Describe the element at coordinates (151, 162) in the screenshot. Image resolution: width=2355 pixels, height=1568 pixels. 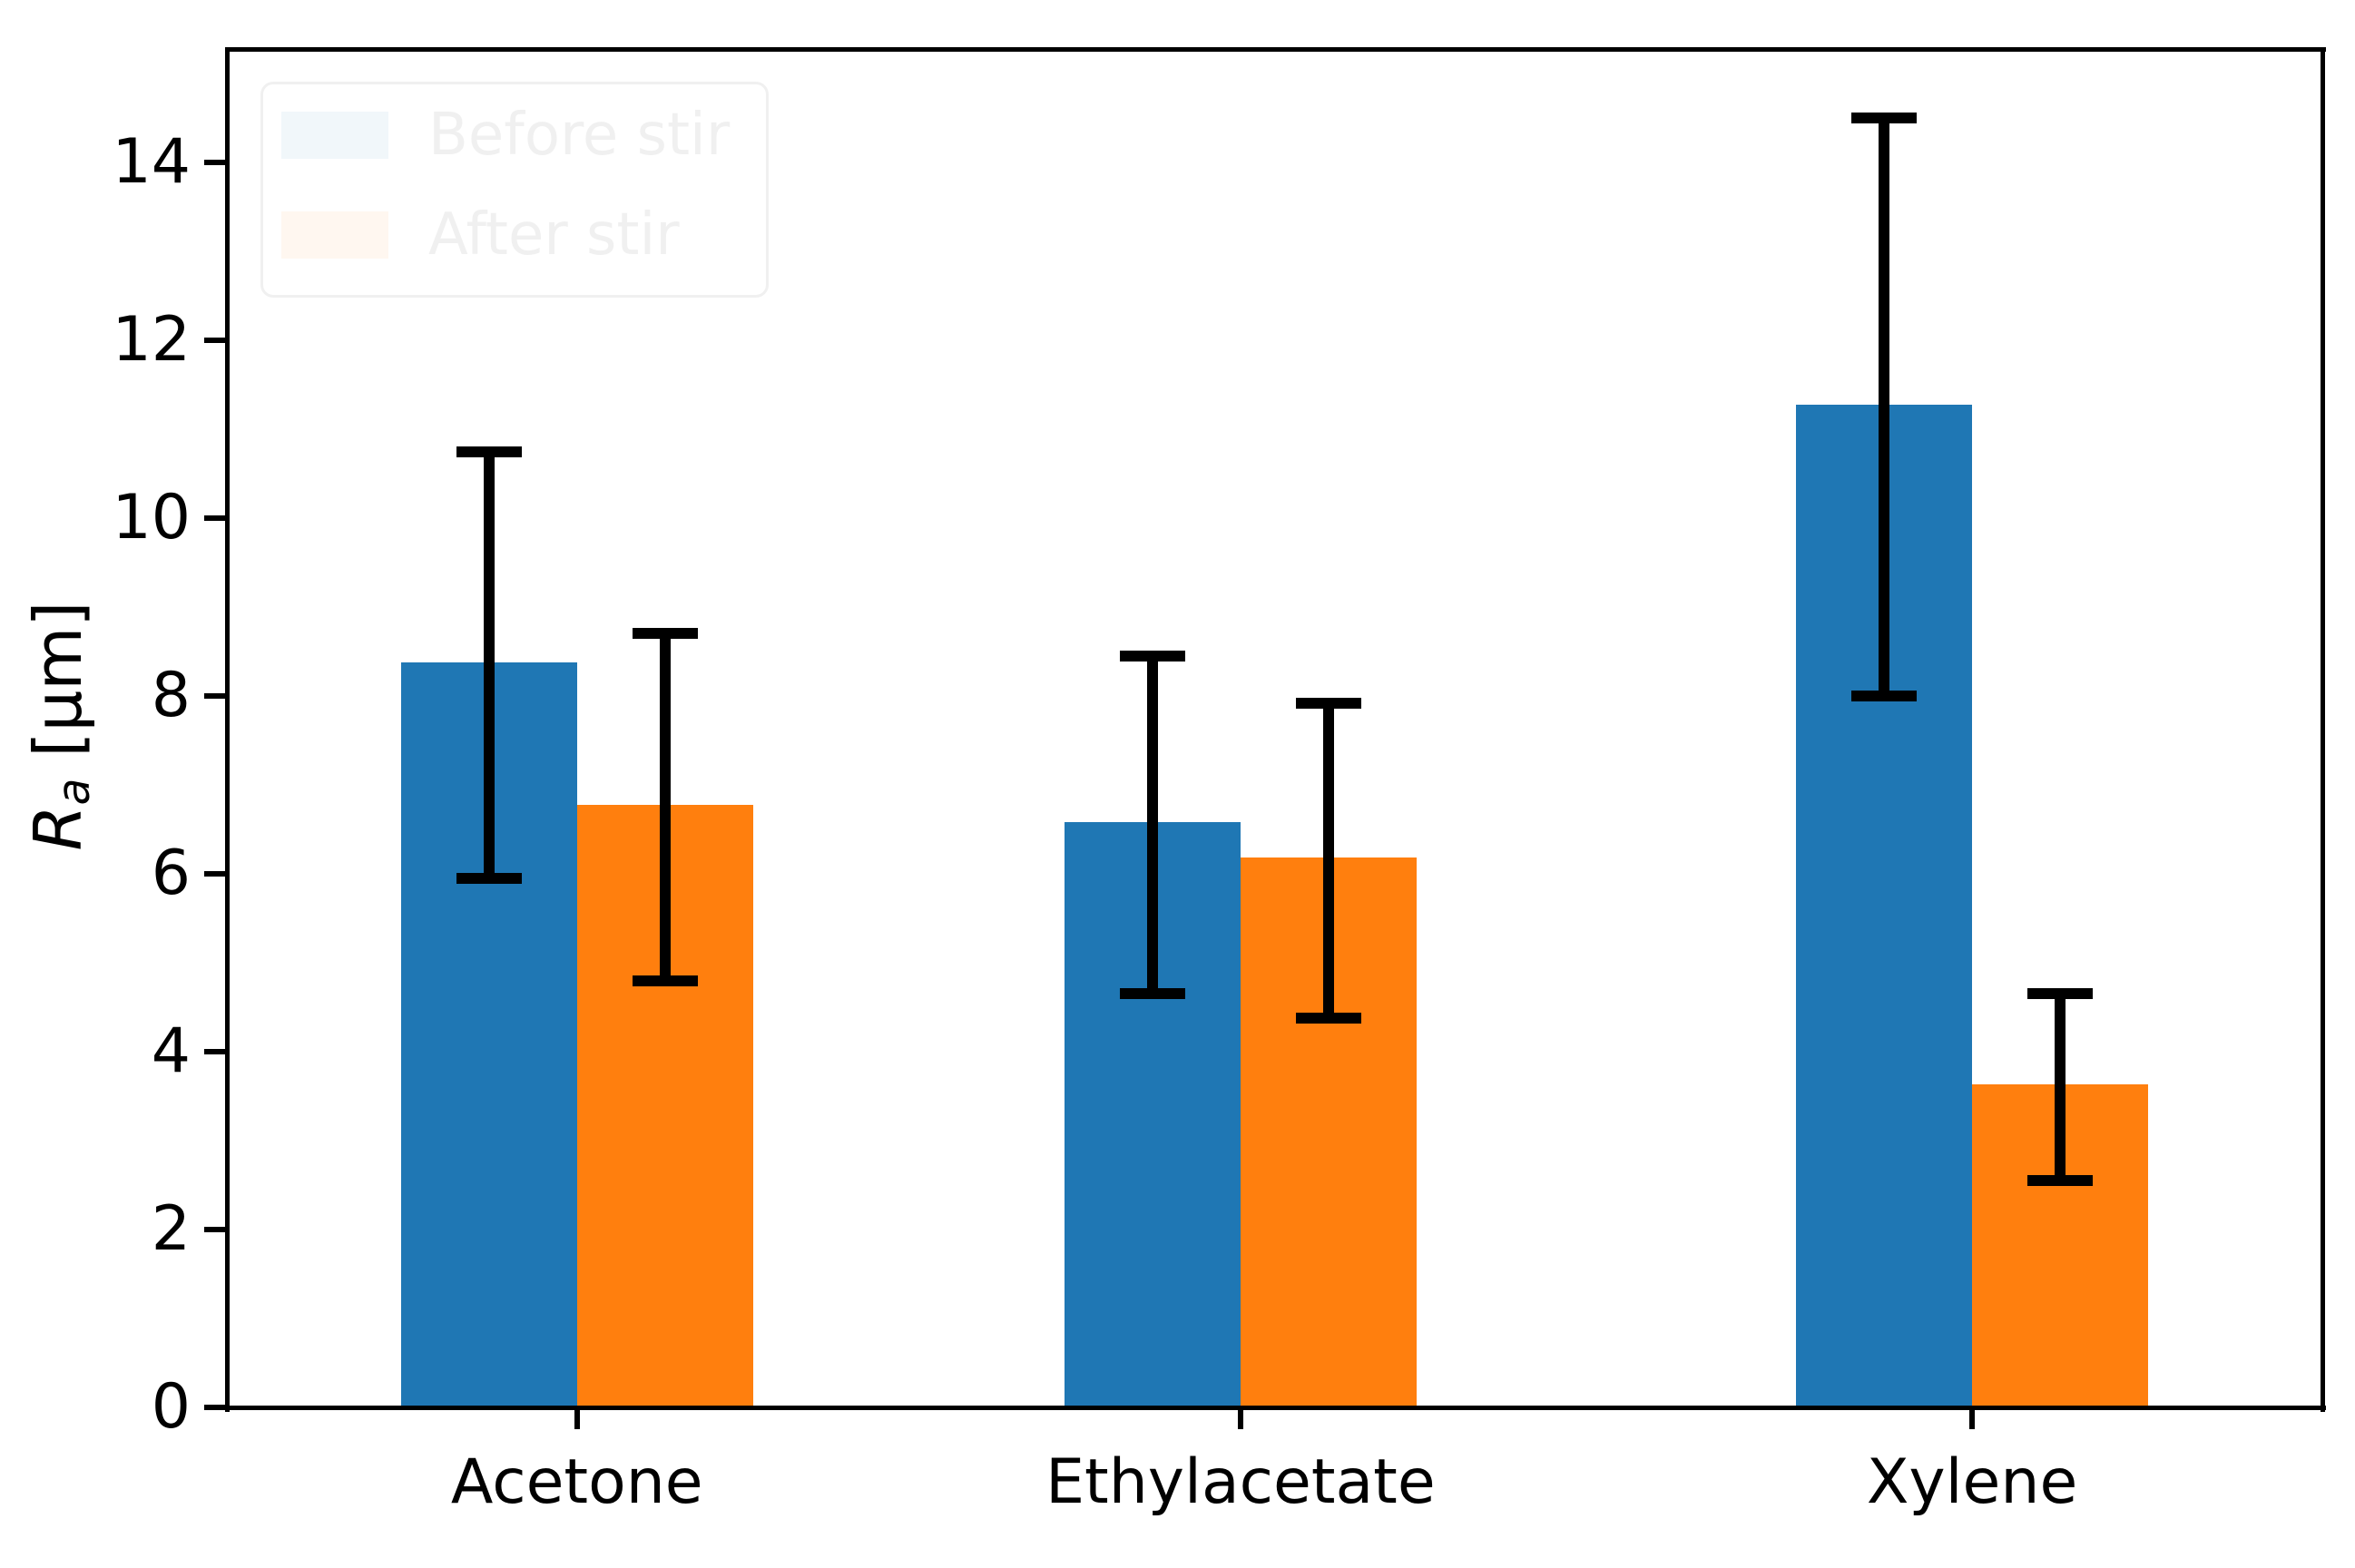
I see `y-tick-label-14: 14` at that location.